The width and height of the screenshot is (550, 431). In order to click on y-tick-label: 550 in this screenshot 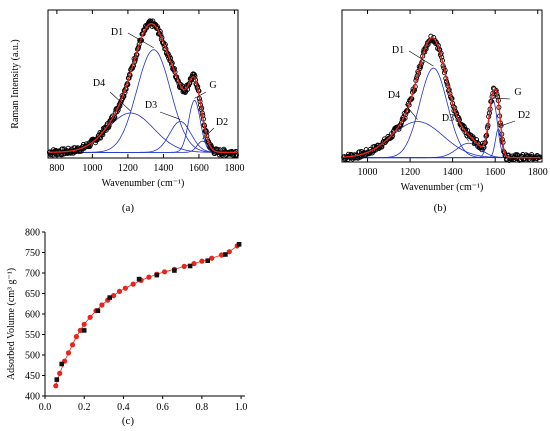, I will do `click(32, 335)`.